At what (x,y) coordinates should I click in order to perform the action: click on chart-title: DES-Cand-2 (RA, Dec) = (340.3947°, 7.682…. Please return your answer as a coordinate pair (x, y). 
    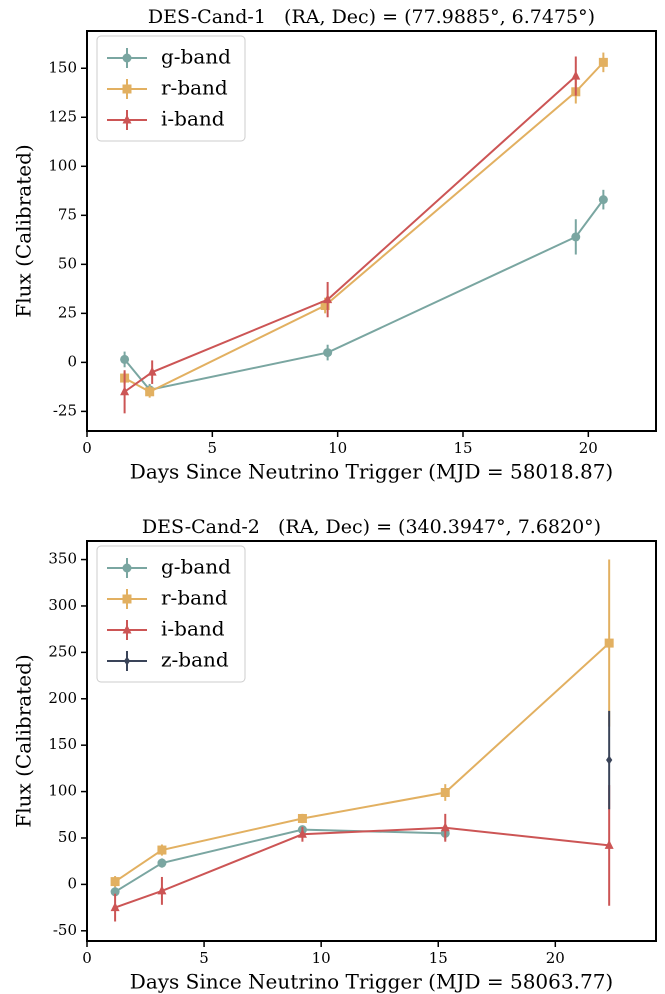
    Looking at the image, I should click on (371, 527).